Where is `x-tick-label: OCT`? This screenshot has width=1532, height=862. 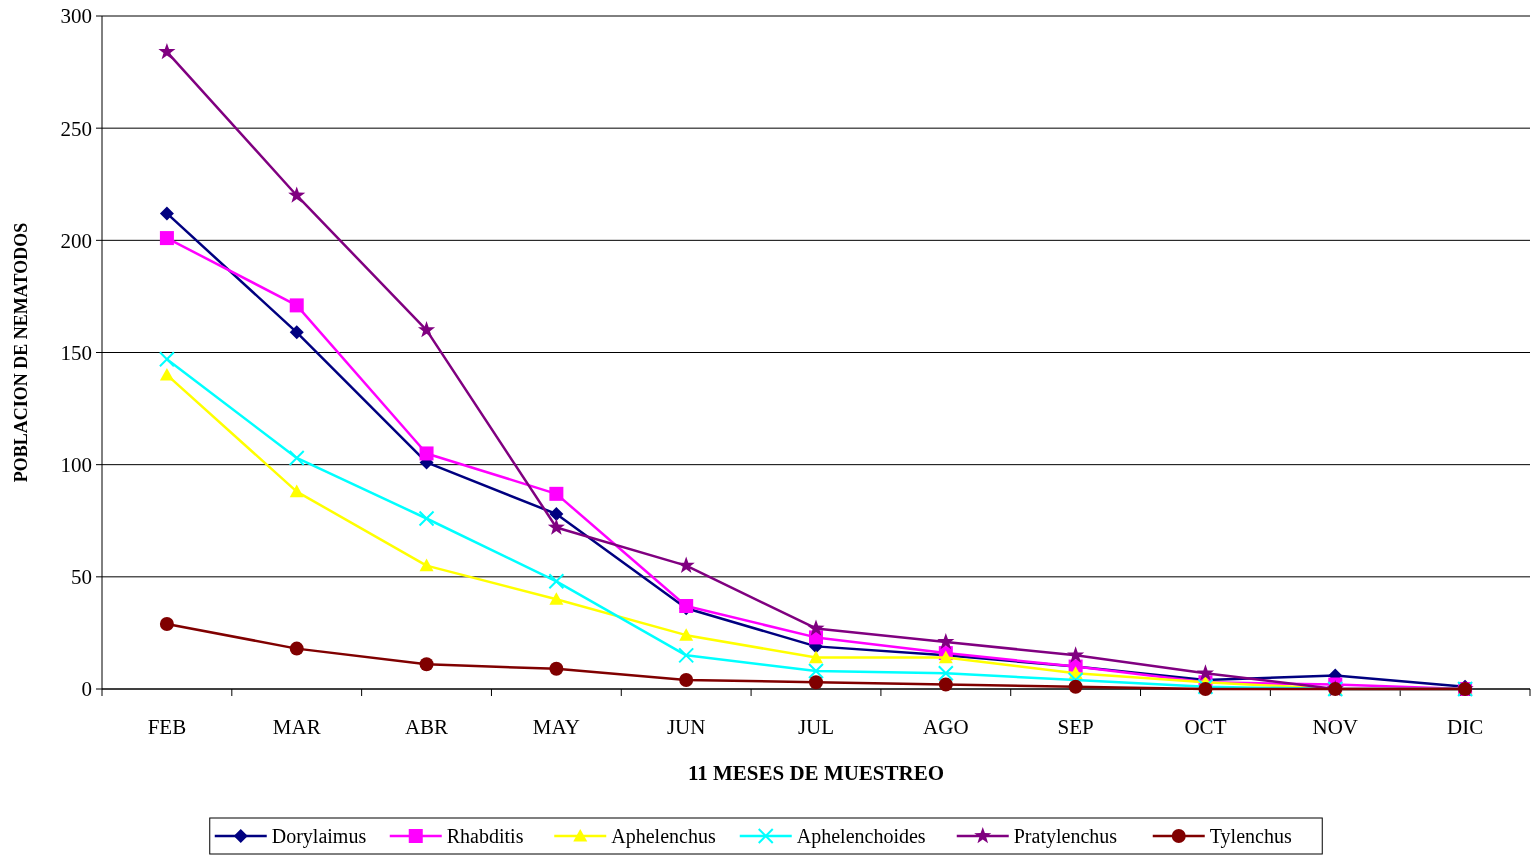
x-tick-label: OCT is located at coordinates (1205, 727).